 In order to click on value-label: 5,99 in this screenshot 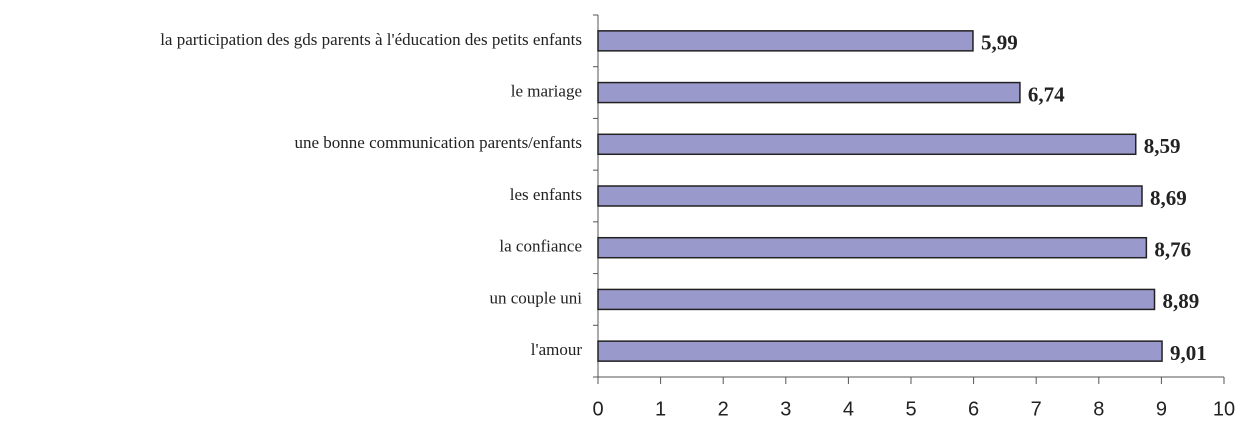, I will do `click(999, 43)`.